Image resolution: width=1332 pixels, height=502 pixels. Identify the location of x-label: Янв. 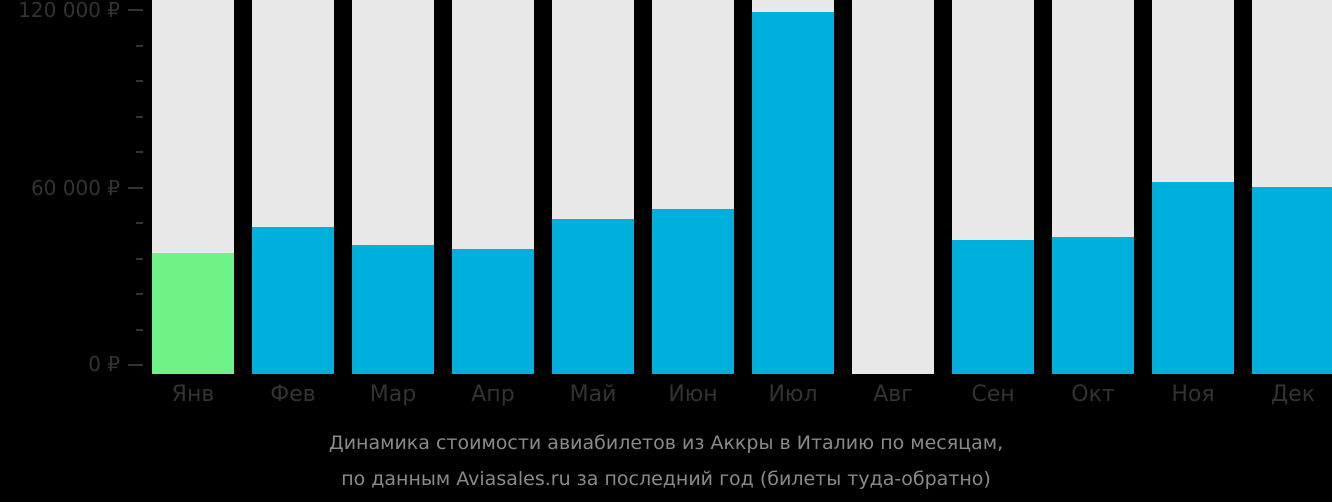
(193, 394).